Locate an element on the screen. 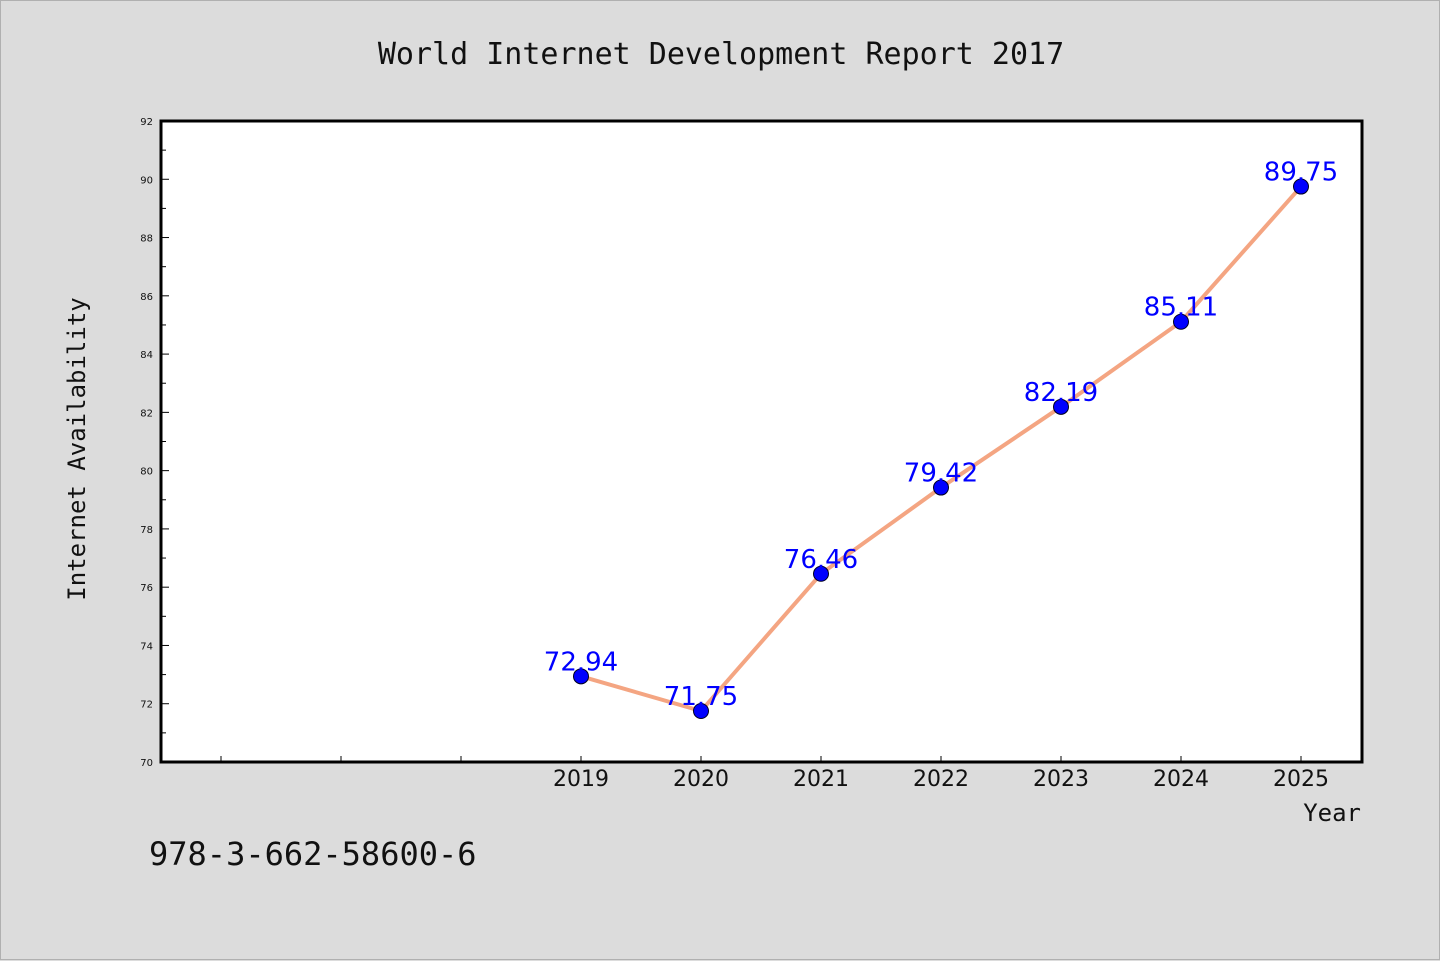  y-tick-label: 76 is located at coordinates (146, 588).